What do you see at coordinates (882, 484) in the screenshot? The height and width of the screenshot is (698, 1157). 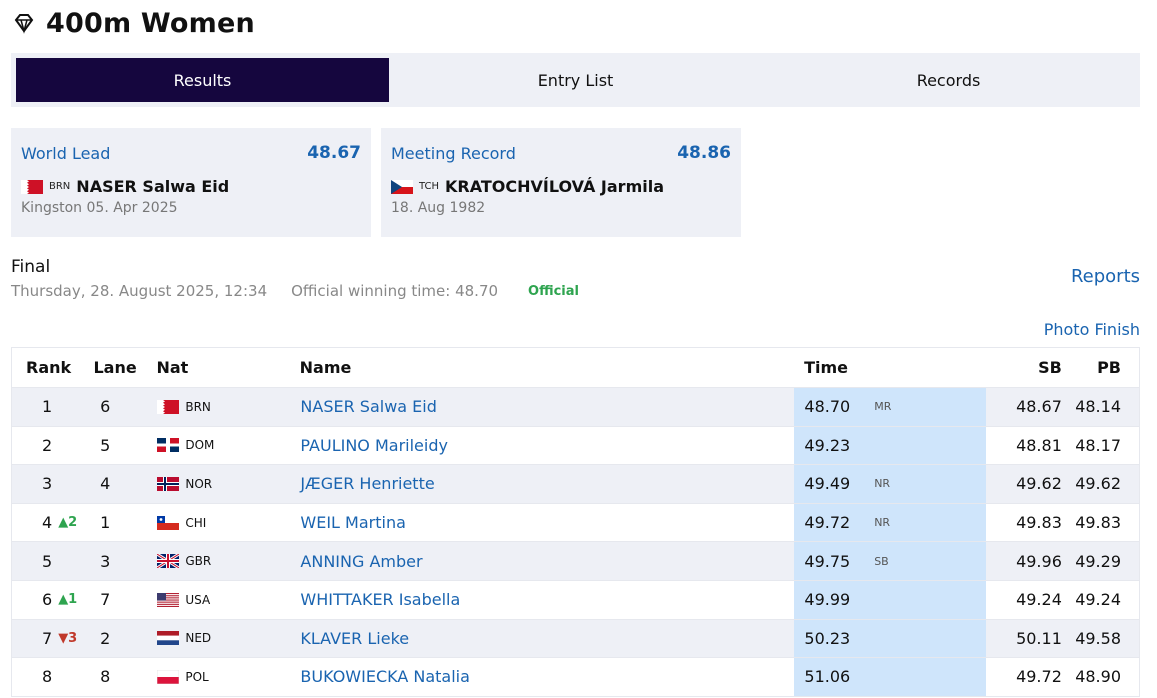 I see `record-tag: NR` at bounding box center [882, 484].